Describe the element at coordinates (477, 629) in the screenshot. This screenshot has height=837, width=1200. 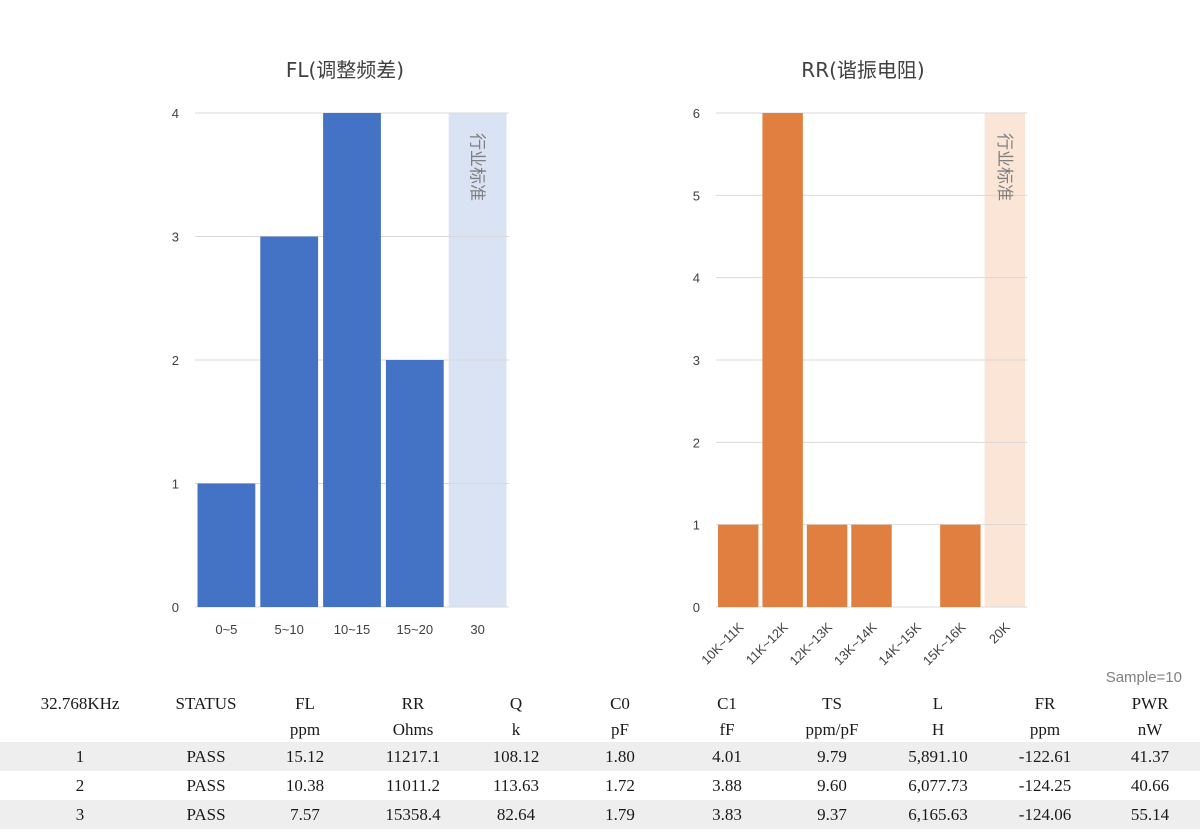
I see `x-tick-label: 30` at that location.